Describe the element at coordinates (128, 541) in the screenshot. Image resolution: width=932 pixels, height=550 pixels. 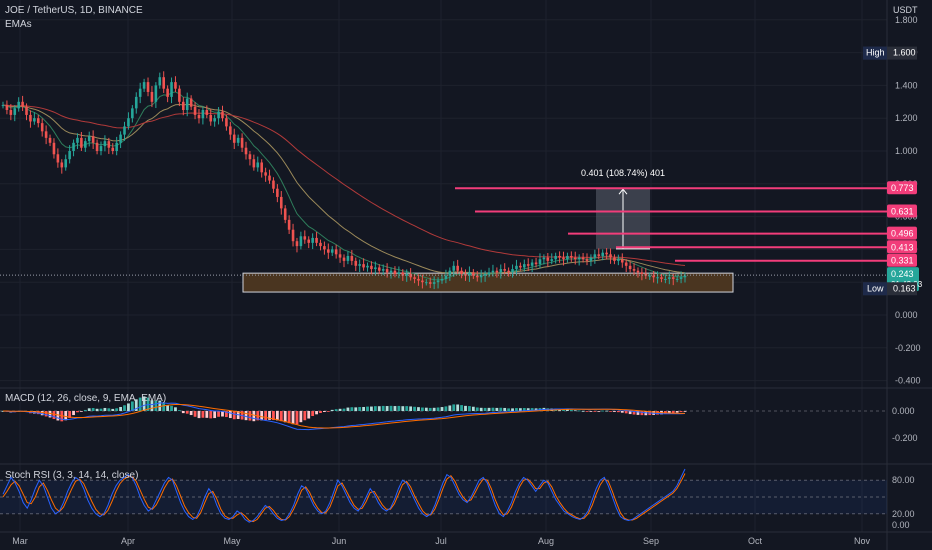
I see `time-tick-label: Apr` at that location.